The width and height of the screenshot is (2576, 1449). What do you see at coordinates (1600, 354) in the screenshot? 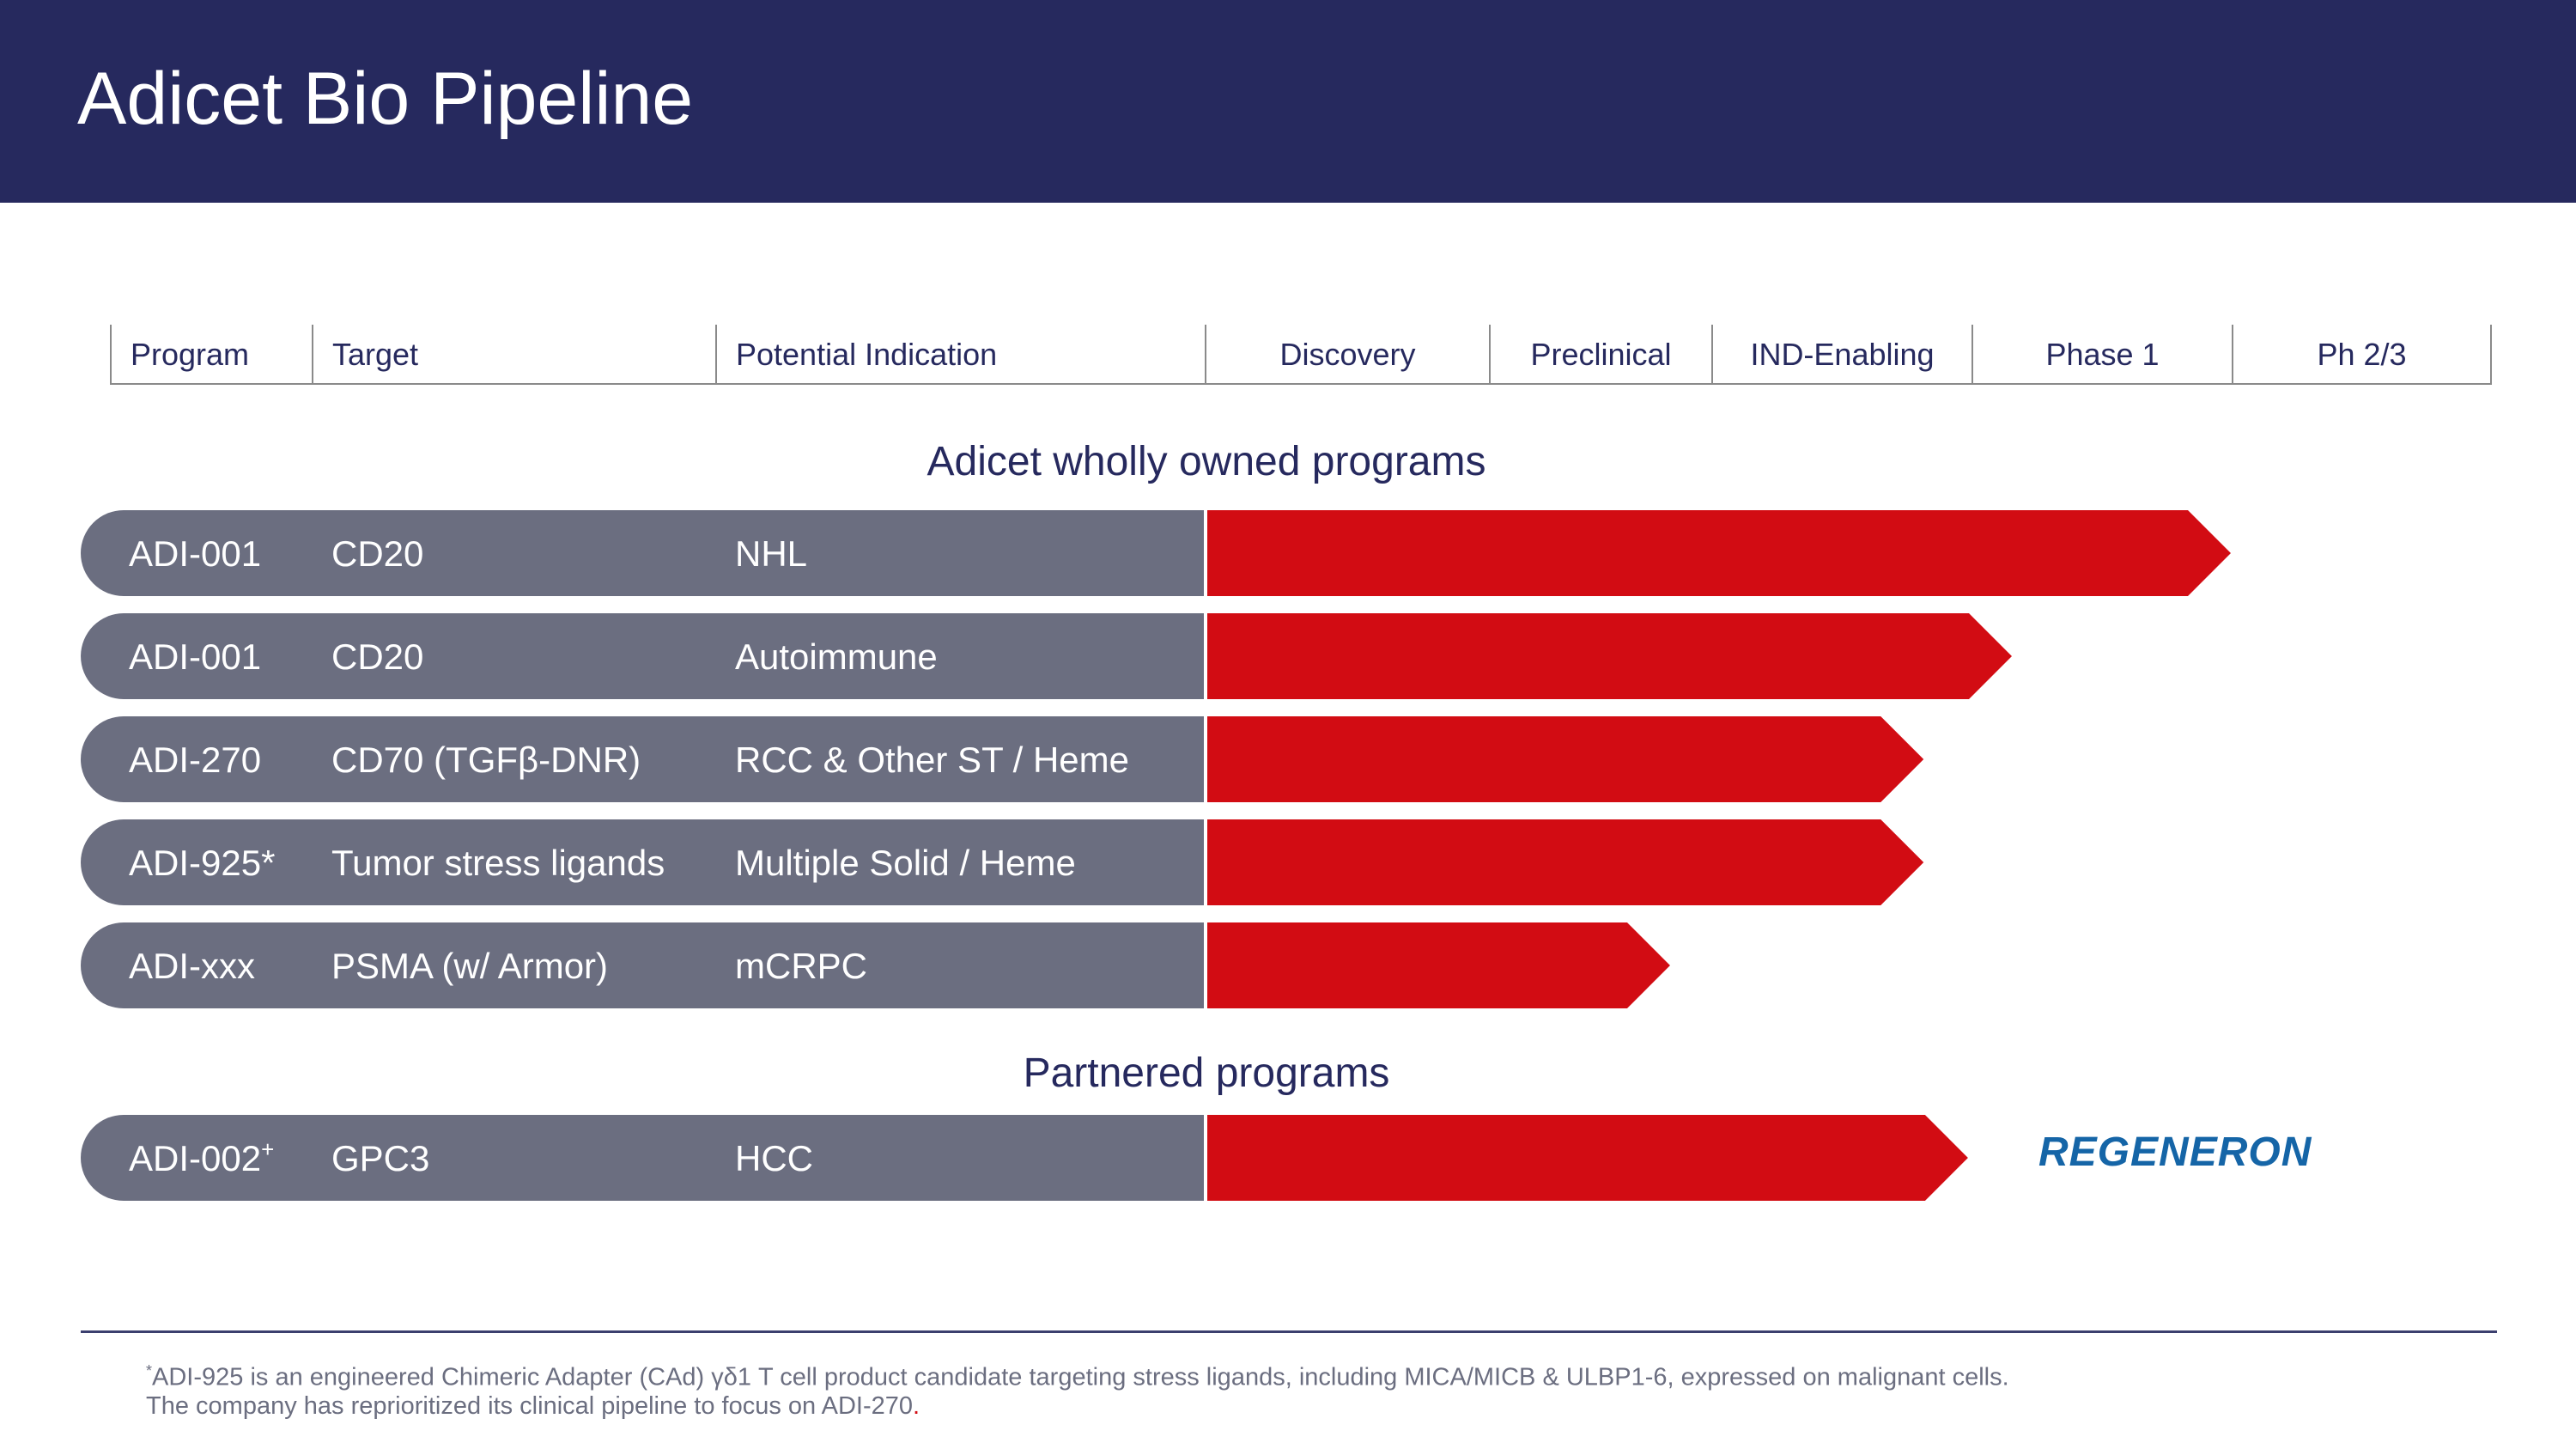
I see `column-header-preclinical: Preclinical` at bounding box center [1600, 354].